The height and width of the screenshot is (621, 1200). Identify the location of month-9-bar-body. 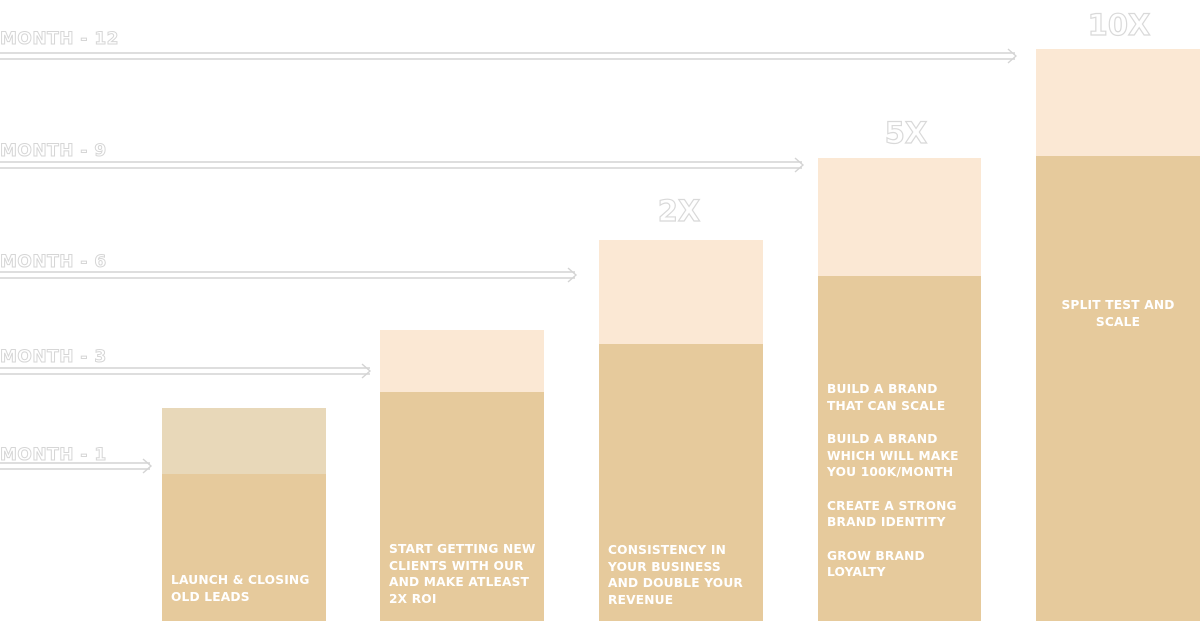
(899, 448).